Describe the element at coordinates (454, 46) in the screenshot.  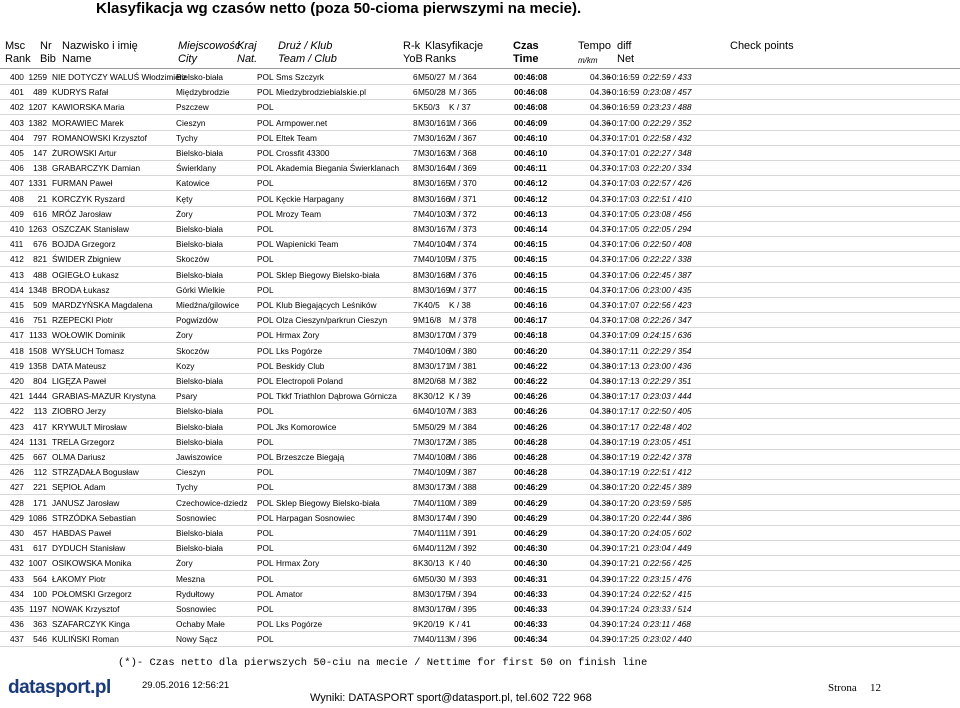
I see `column-header: Klasyfikacje` at that location.